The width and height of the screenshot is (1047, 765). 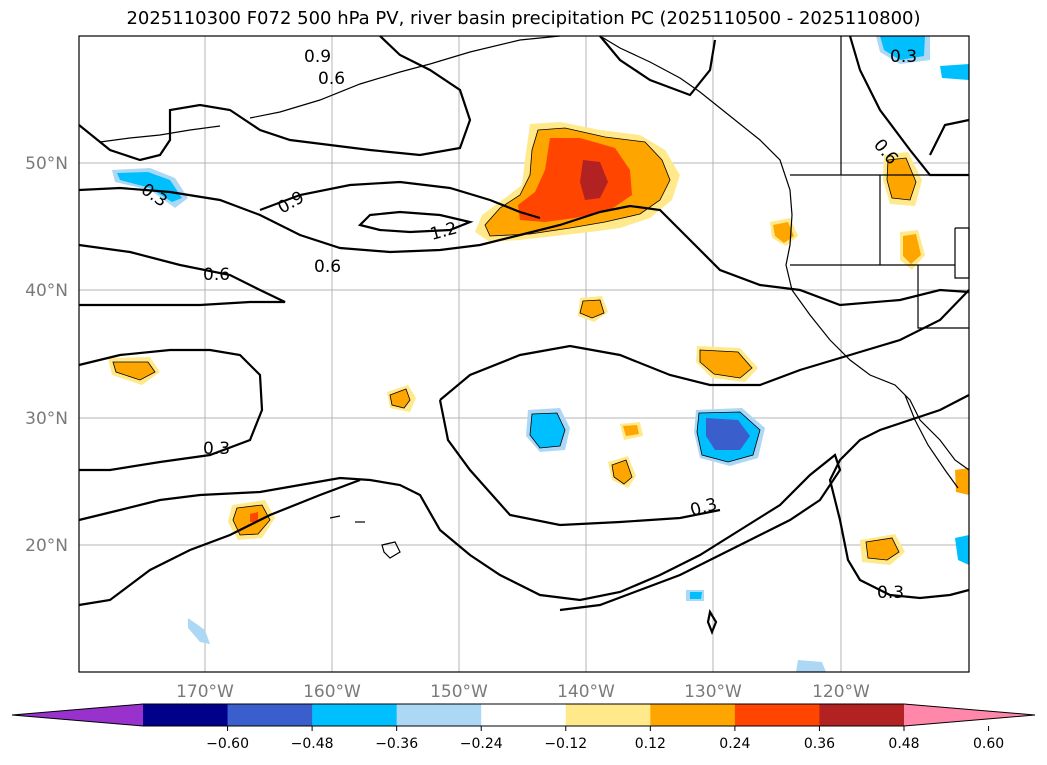 What do you see at coordinates (227, 744) in the screenshot?
I see `colorbar-tick-label: −0.60` at bounding box center [227, 744].